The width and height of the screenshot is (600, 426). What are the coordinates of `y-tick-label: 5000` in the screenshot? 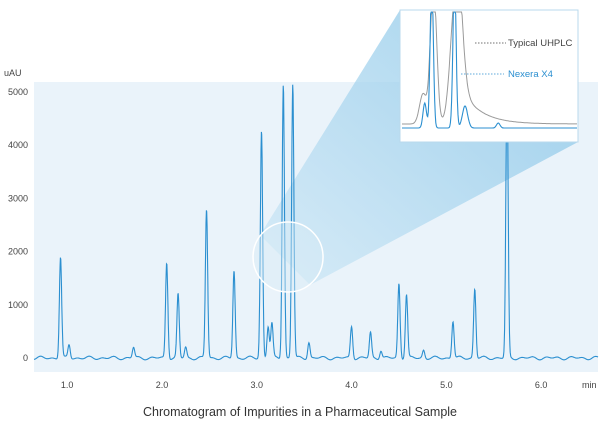 It's located at (18, 92).